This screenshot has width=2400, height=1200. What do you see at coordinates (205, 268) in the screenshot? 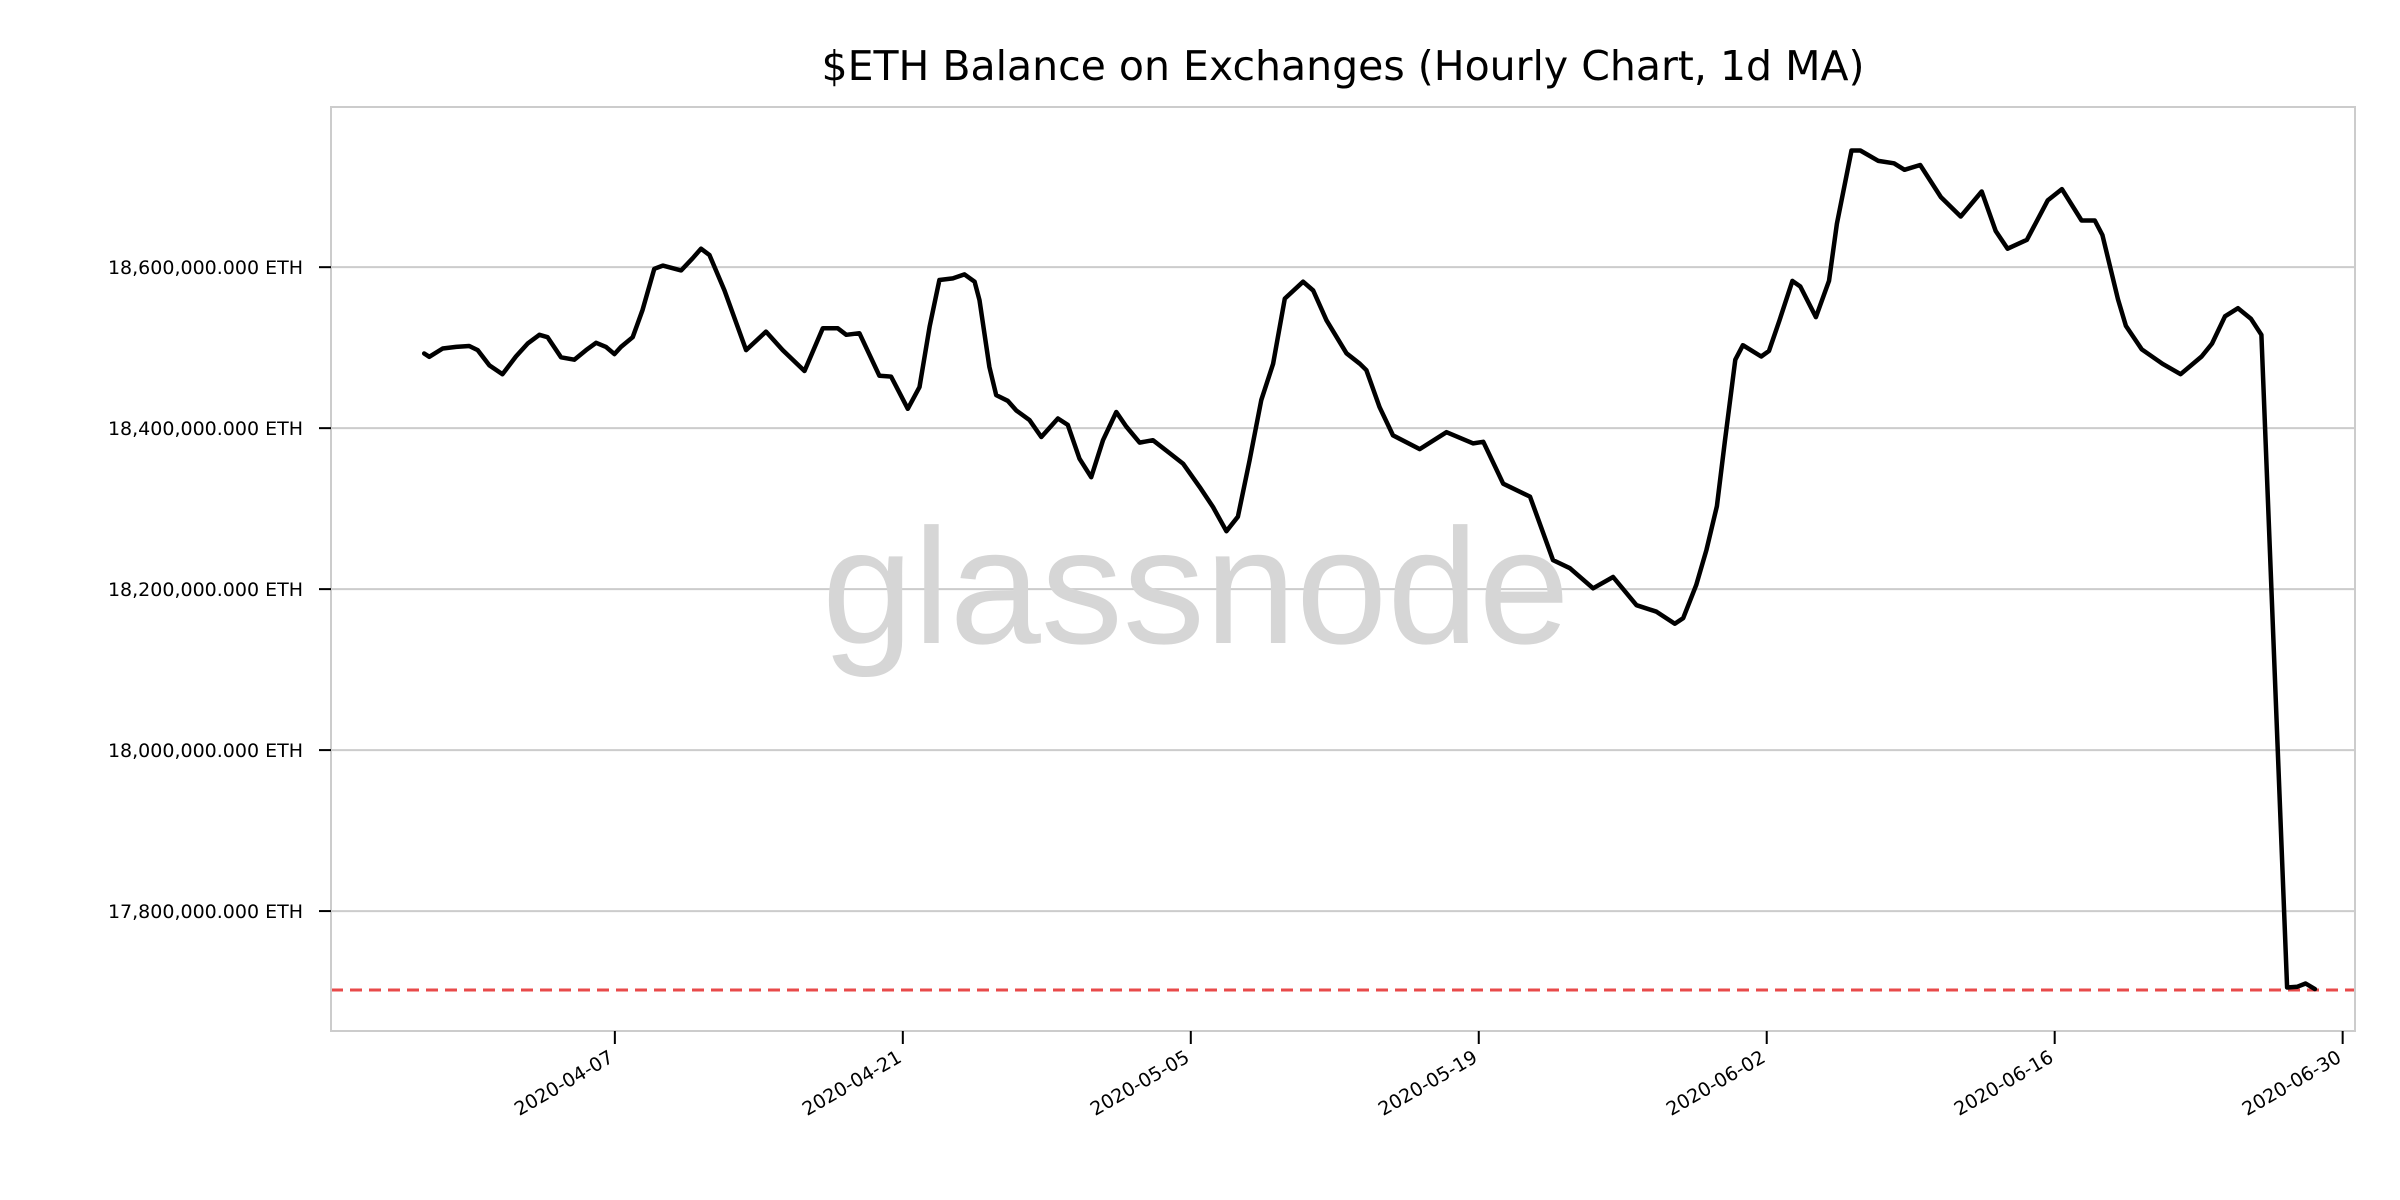
I see `y-tick-label: 18,600,000.000 ETH` at bounding box center [205, 268].